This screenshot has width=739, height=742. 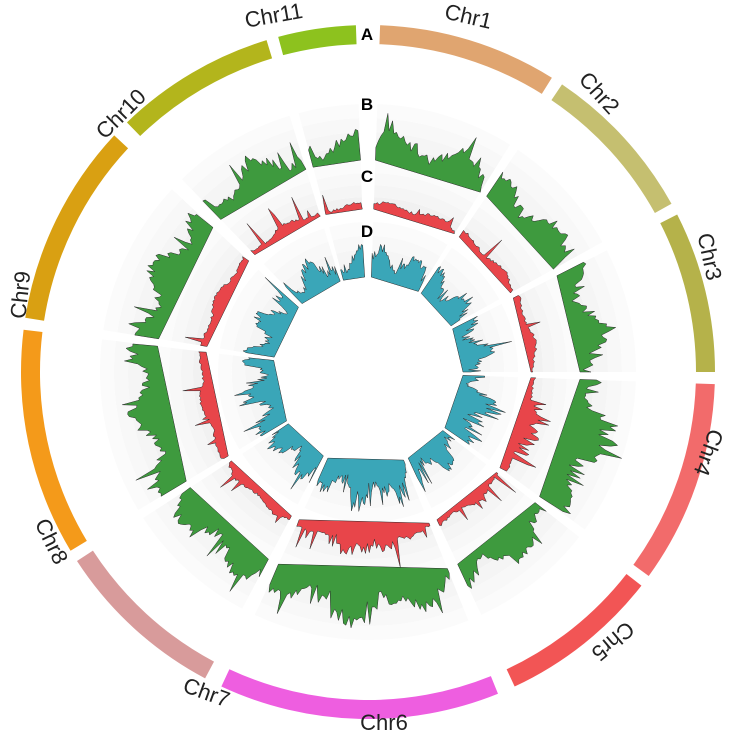 What do you see at coordinates (199, 88) in the screenshot?
I see `ideogram-chr10` at bounding box center [199, 88].